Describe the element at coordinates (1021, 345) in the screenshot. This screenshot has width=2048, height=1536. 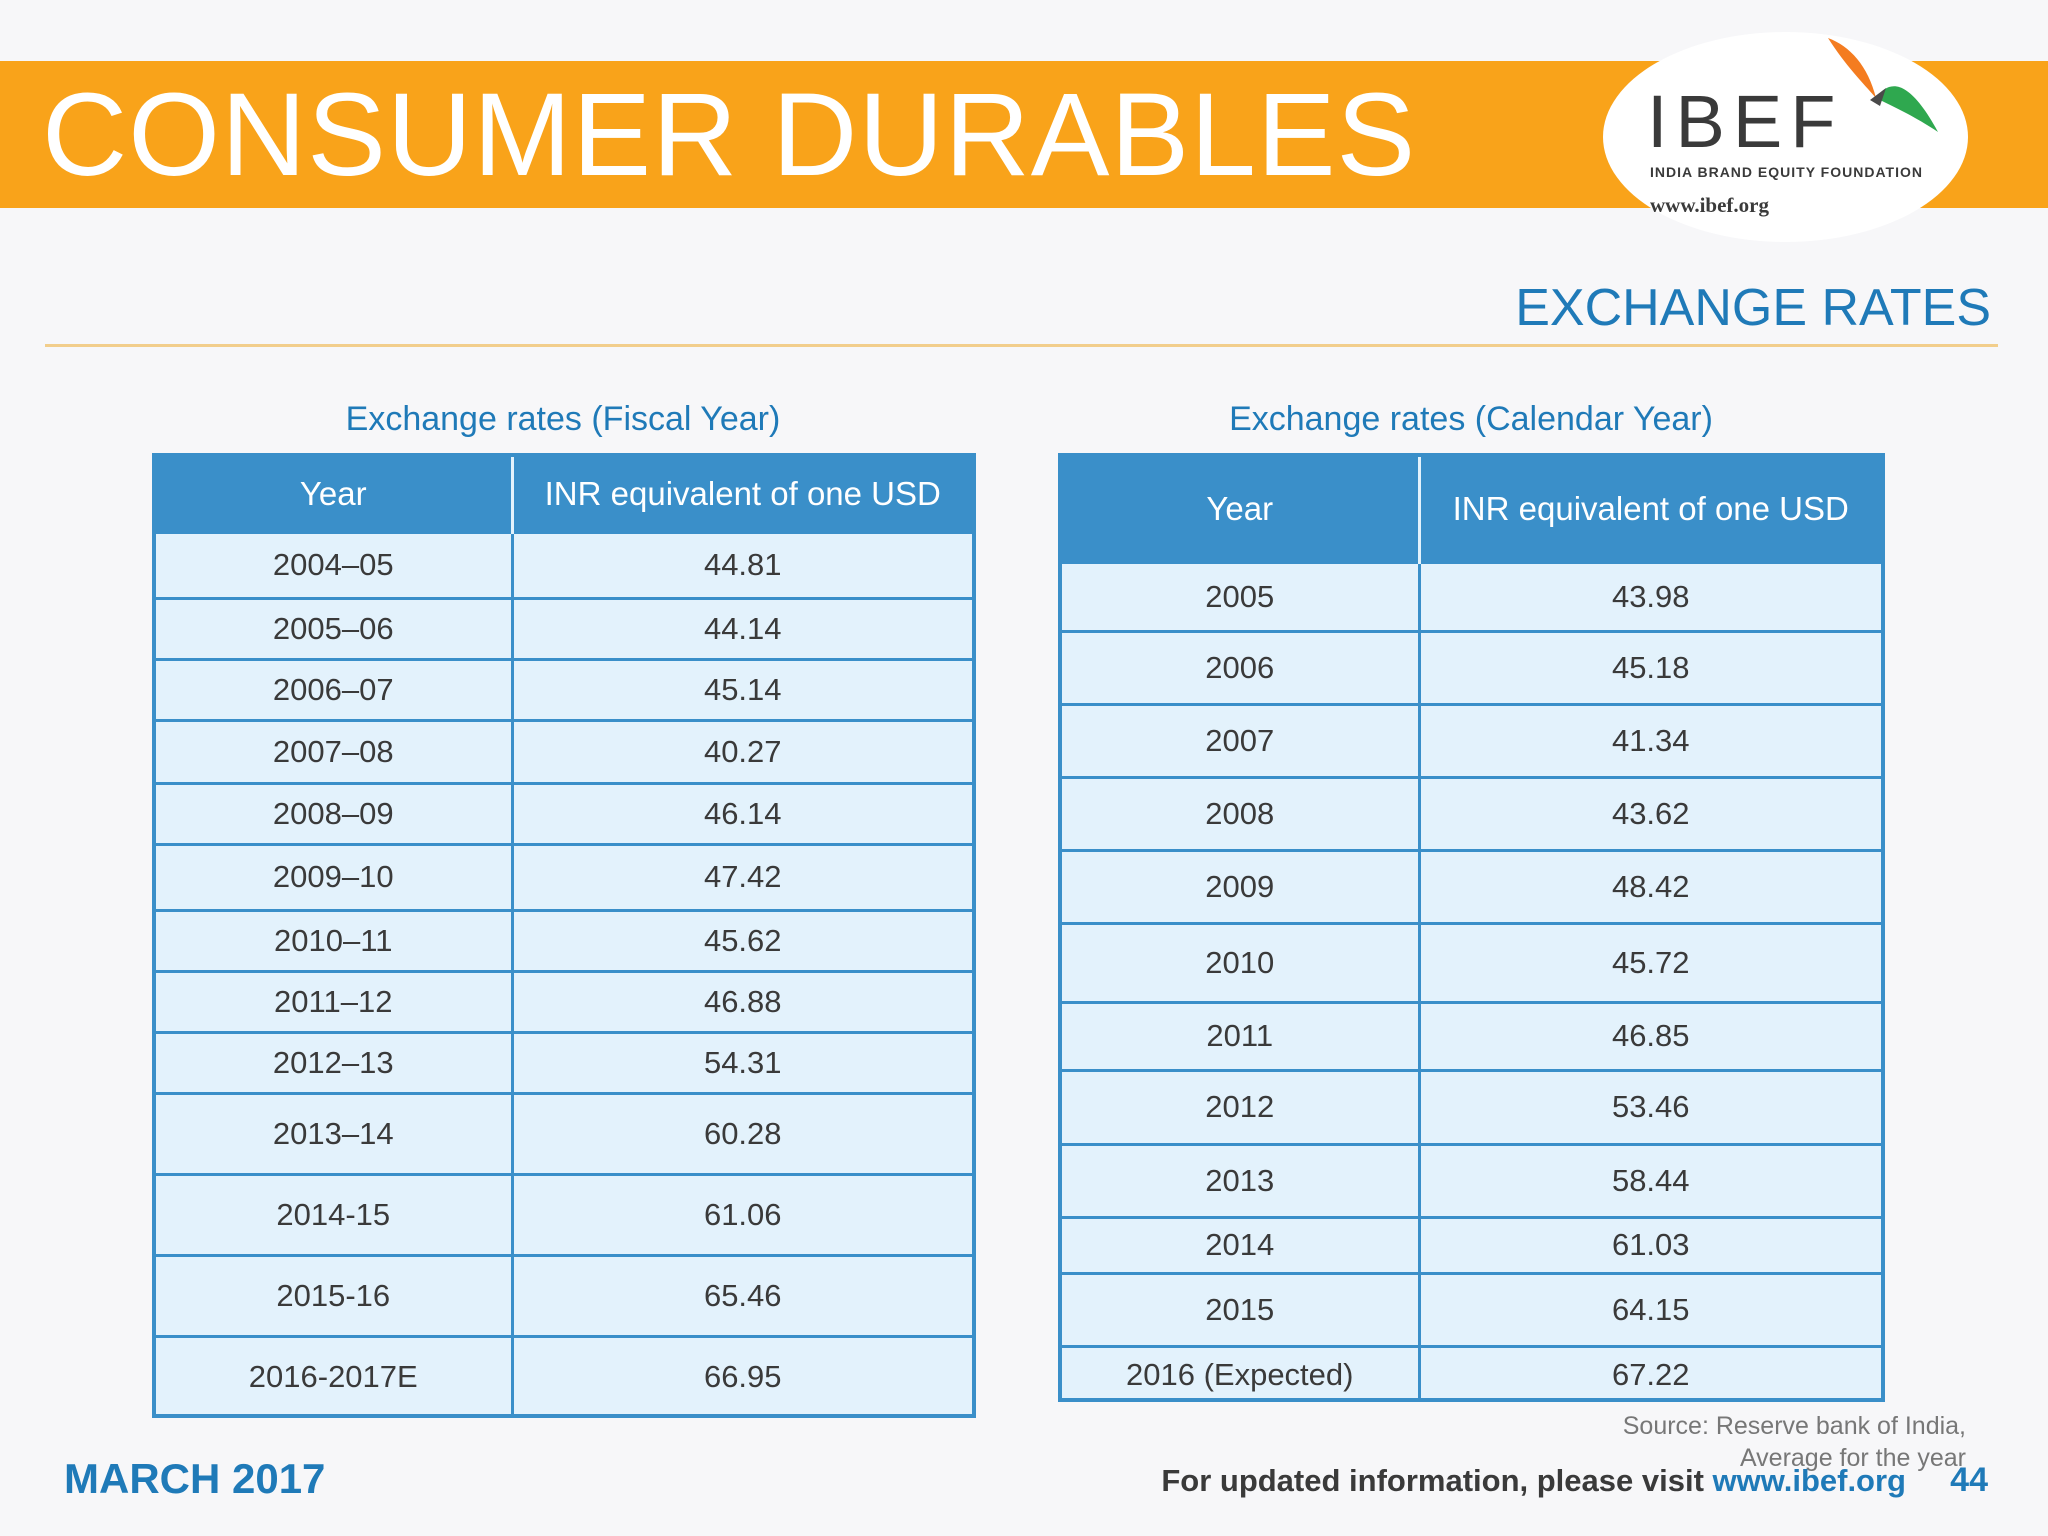
I see `section-divider` at that location.